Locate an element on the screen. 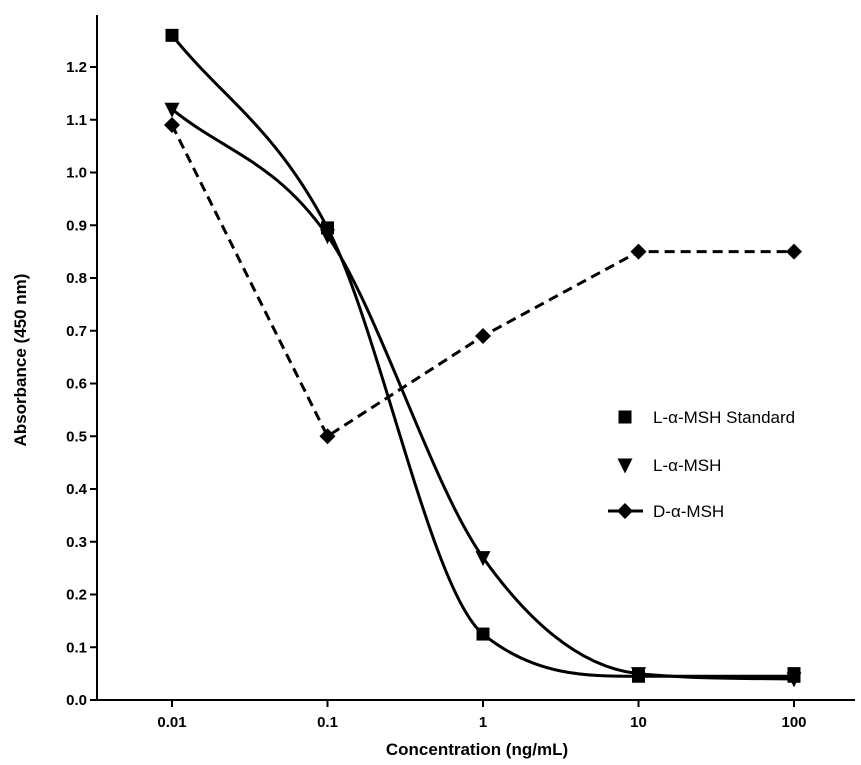 This screenshot has height=765, width=861. legend-label: L-α-MSH is located at coordinates (687, 465).